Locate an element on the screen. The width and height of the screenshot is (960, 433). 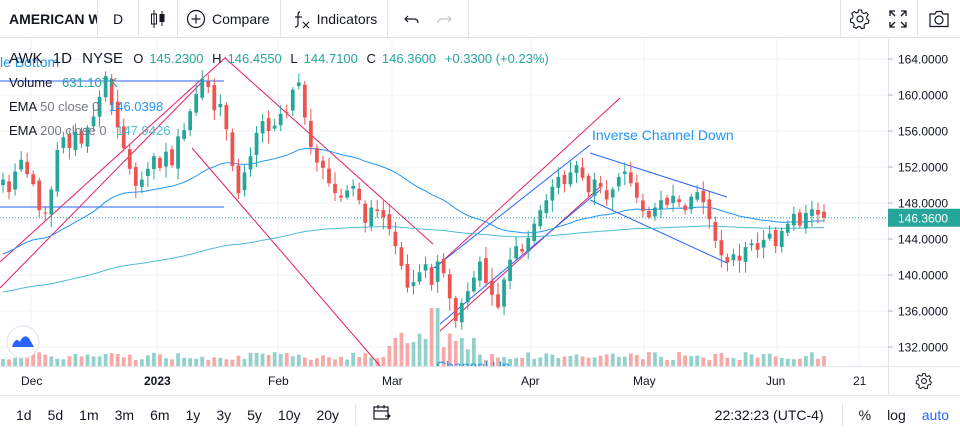
snapshot-button is located at coordinates (939, 19).